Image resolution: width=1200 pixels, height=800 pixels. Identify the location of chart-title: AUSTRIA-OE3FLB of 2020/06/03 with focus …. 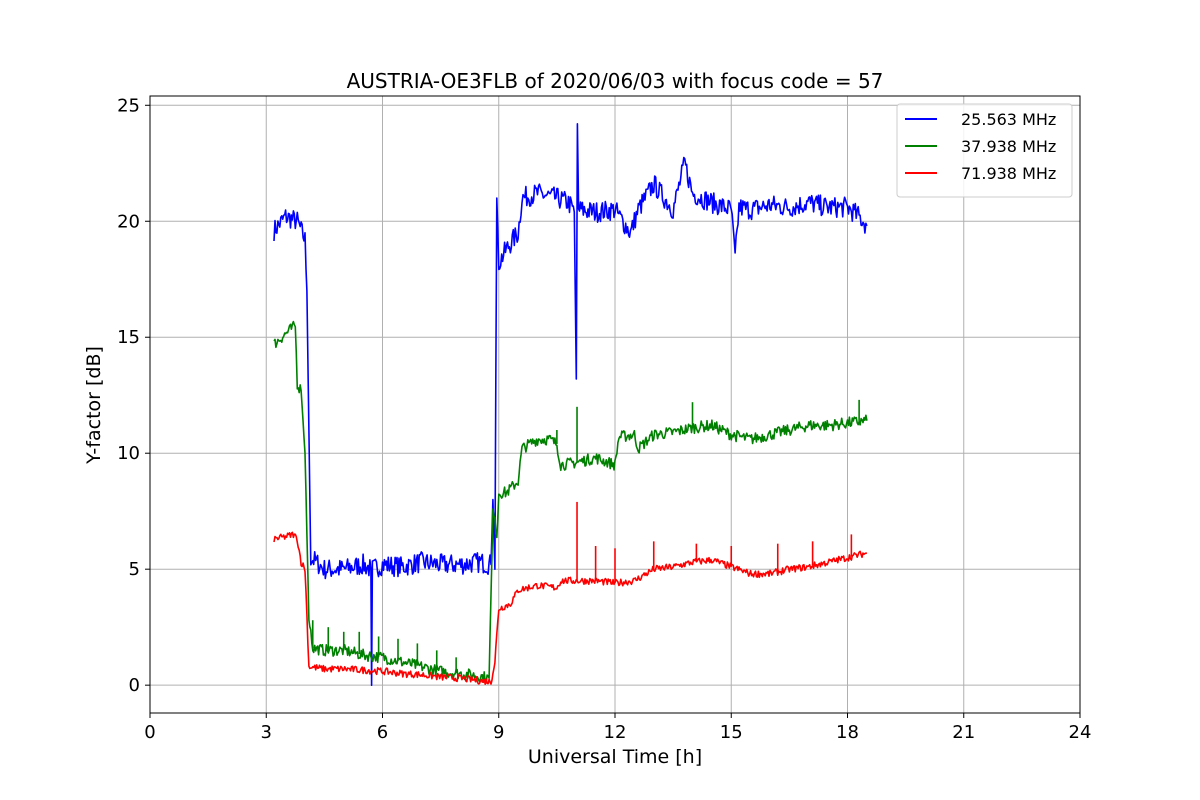
(615, 81).